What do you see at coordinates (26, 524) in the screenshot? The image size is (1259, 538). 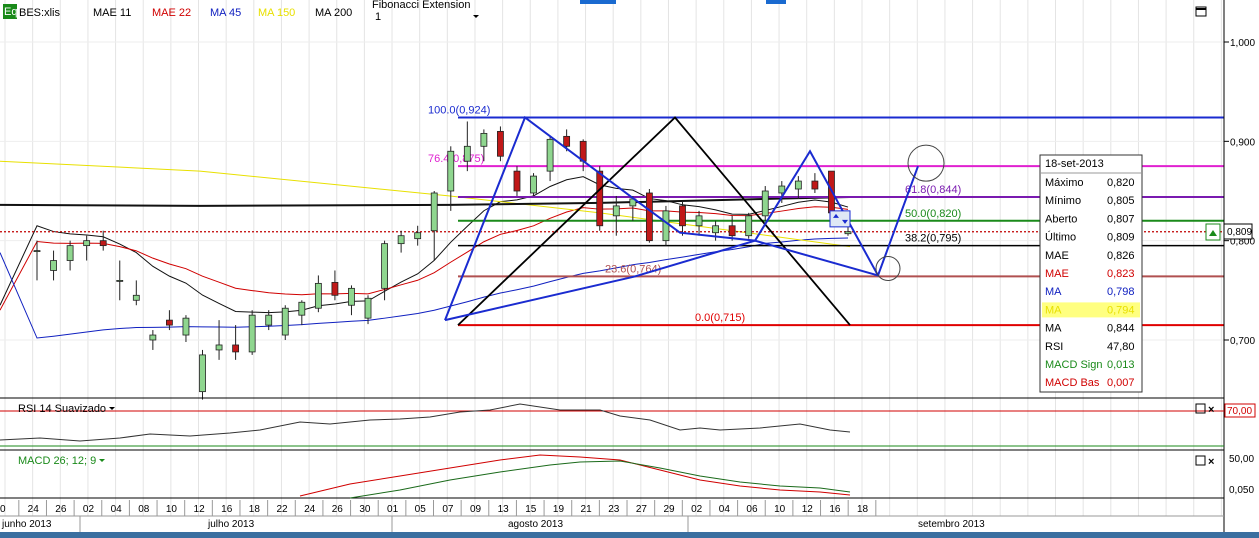 I see `month-label: junho 2013` at bounding box center [26, 524].